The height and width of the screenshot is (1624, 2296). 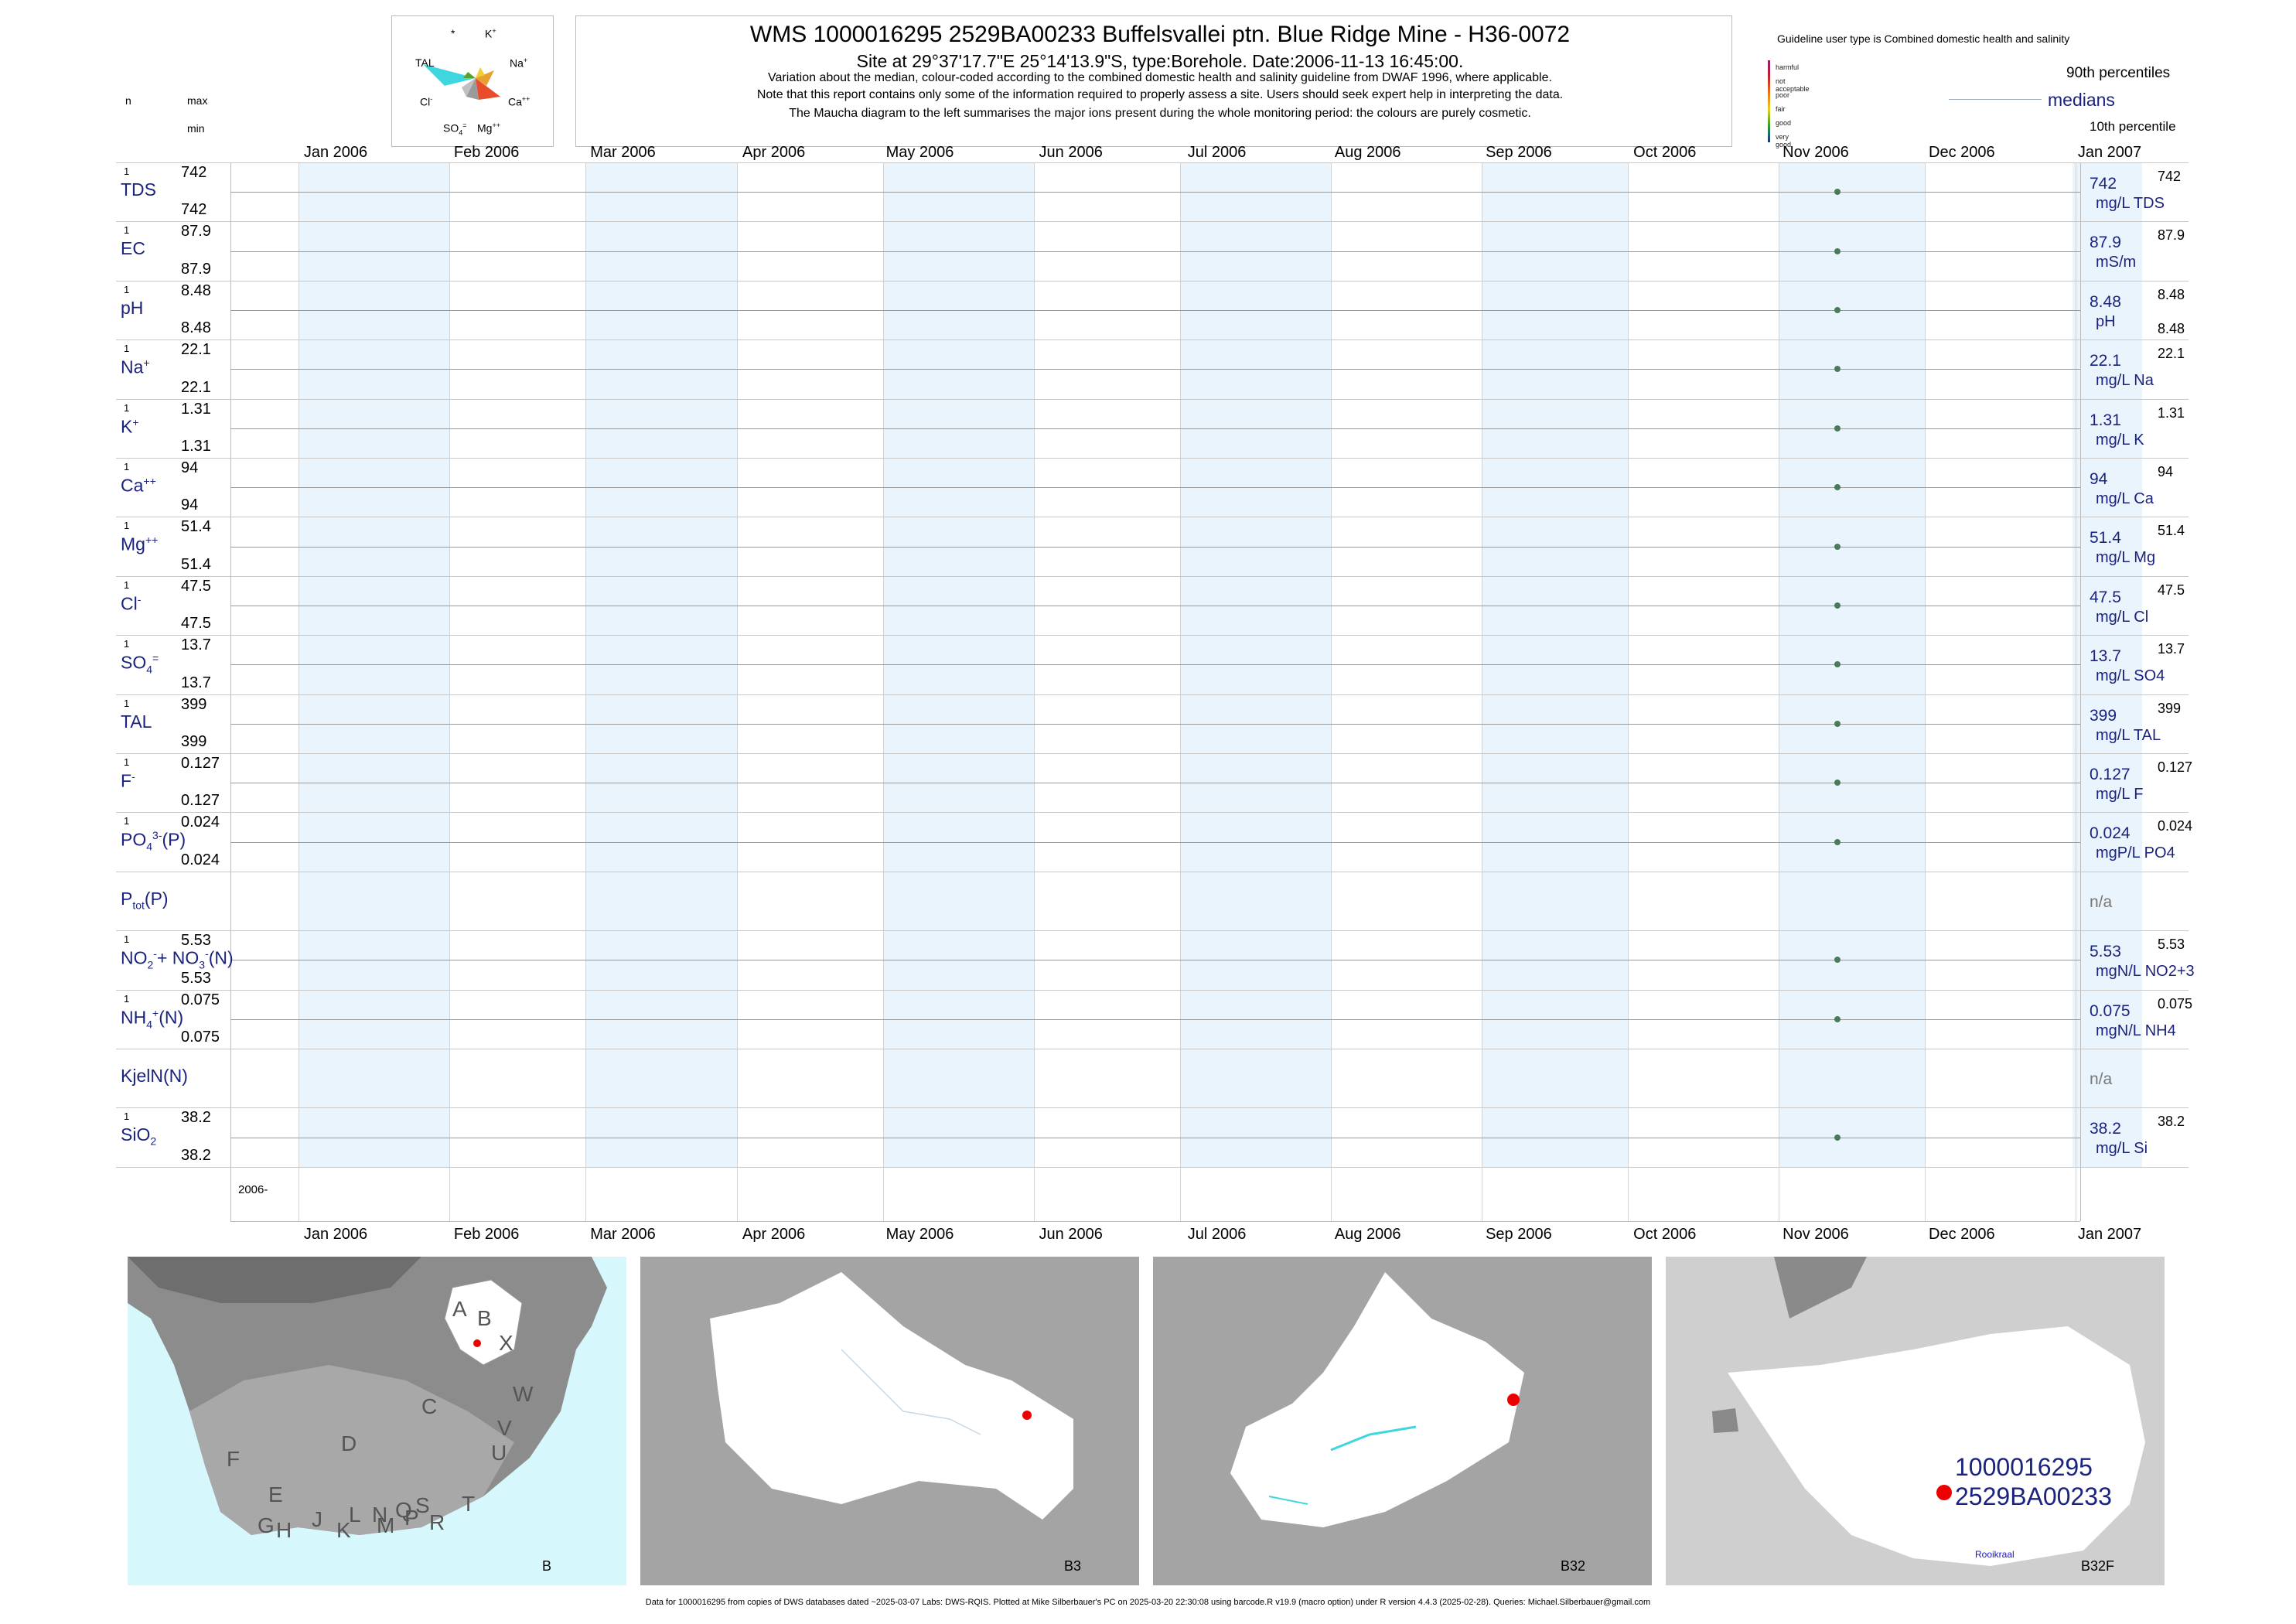 I want to click on map-b-catchment-letter: C, so click(x=429, y=1406).